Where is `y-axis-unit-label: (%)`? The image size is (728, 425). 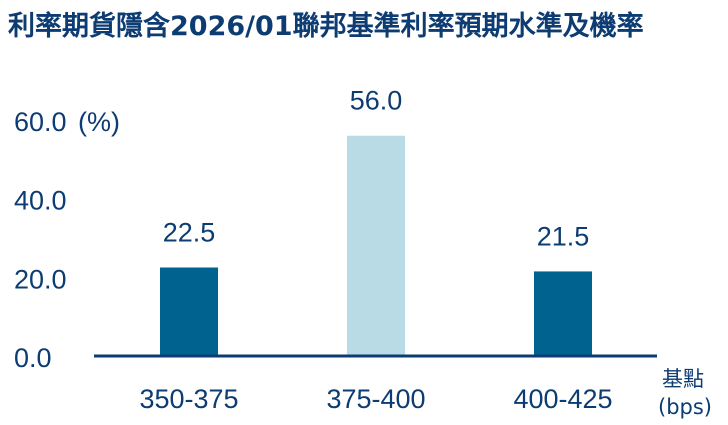
y-axis-unit-label: (%) is located at coordinates (99, 122).